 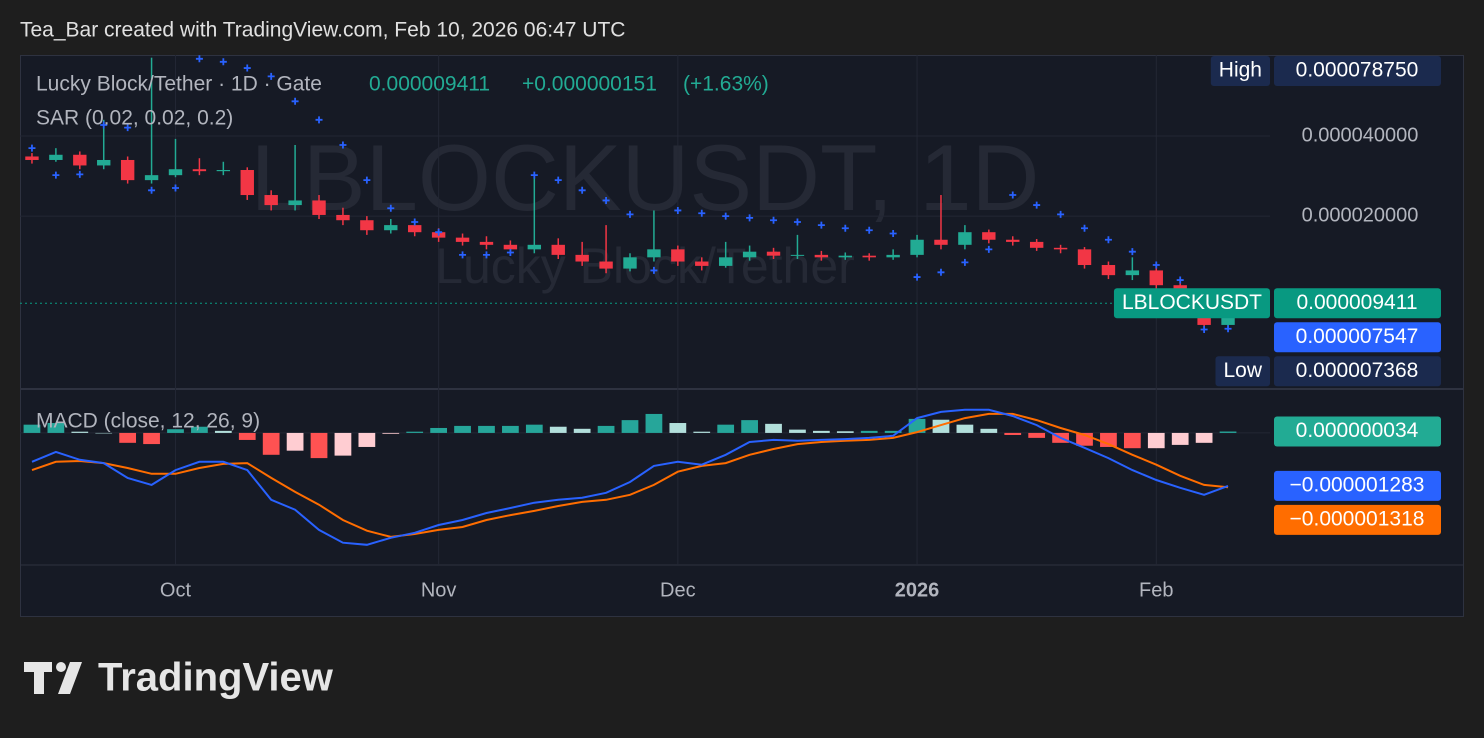 I want to click on price-label-name: LBLOCKUSDT, so click(x=1192, y=302).